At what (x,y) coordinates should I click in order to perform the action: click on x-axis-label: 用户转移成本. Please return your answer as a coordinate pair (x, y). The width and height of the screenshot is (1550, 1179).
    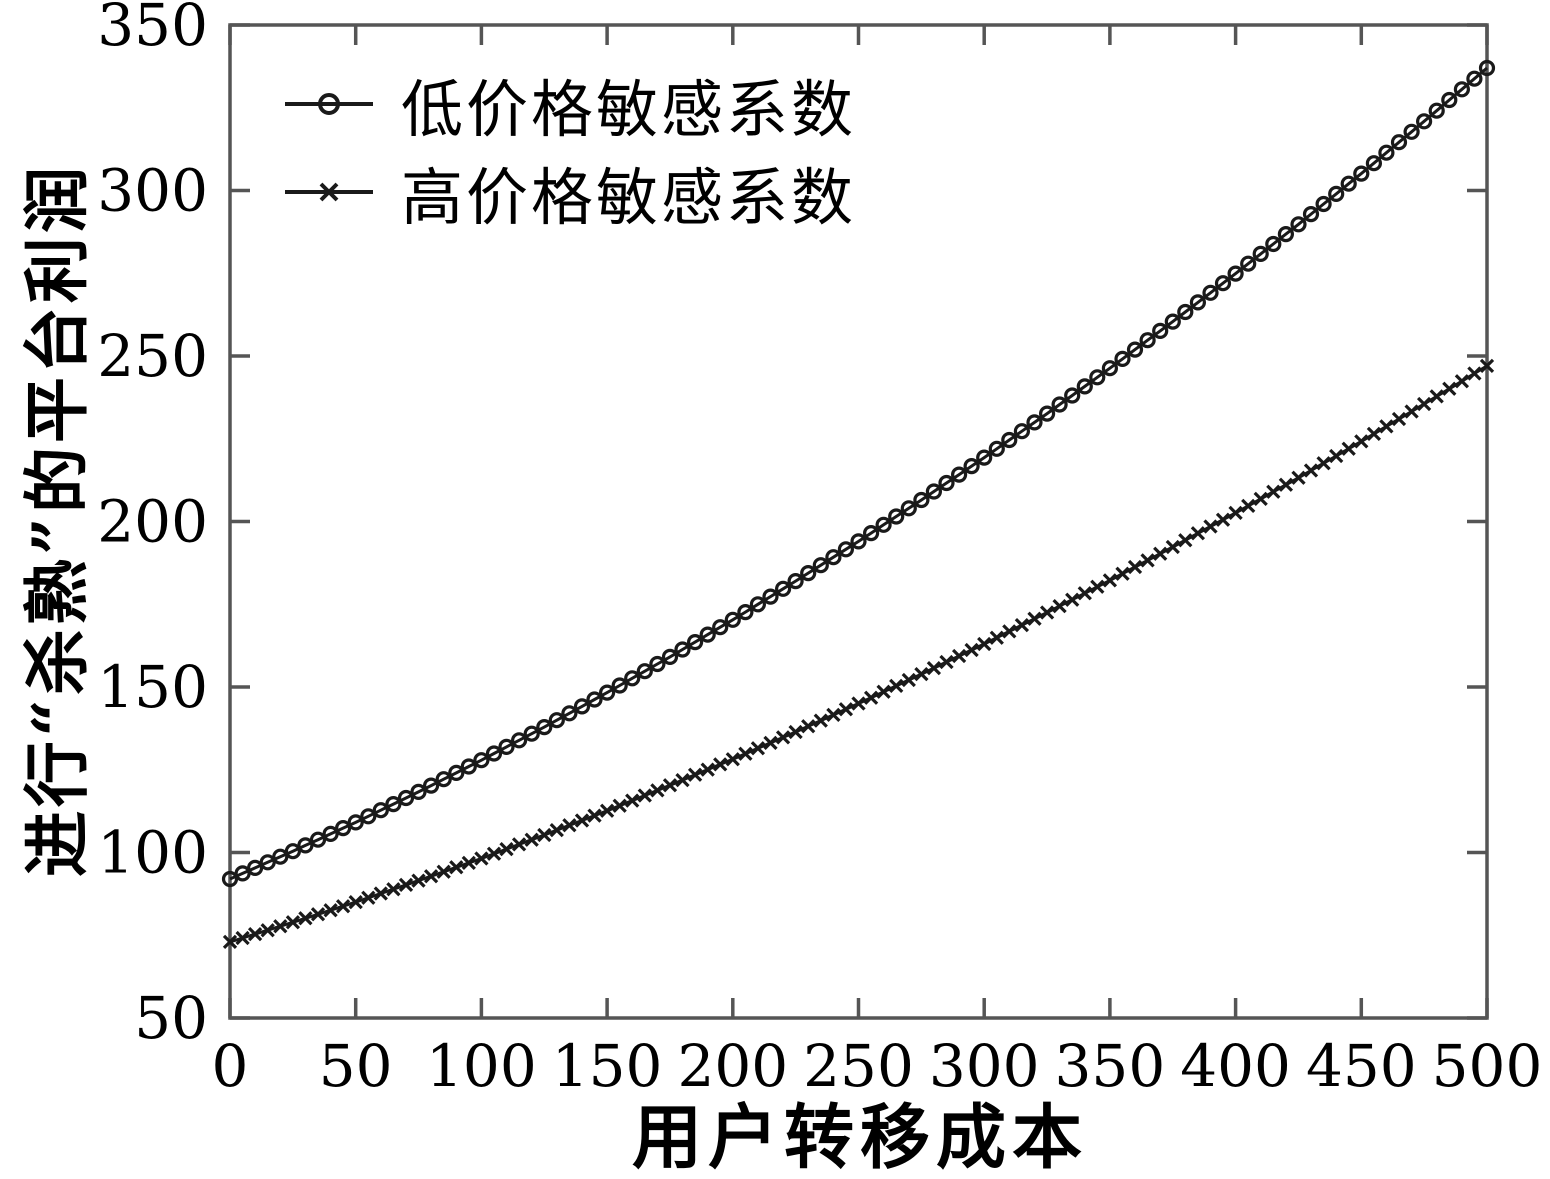
    Looking at the image, I should click on (860, 1137).